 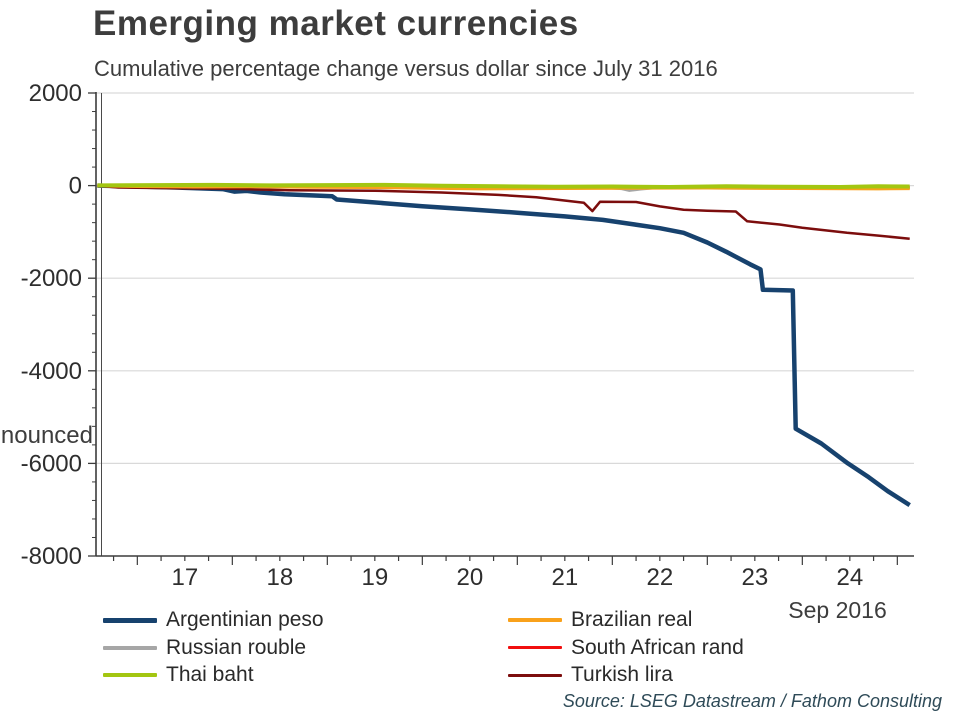 I want to click on clipped-axis-annotation: nounced, so click(x=46, y=435).